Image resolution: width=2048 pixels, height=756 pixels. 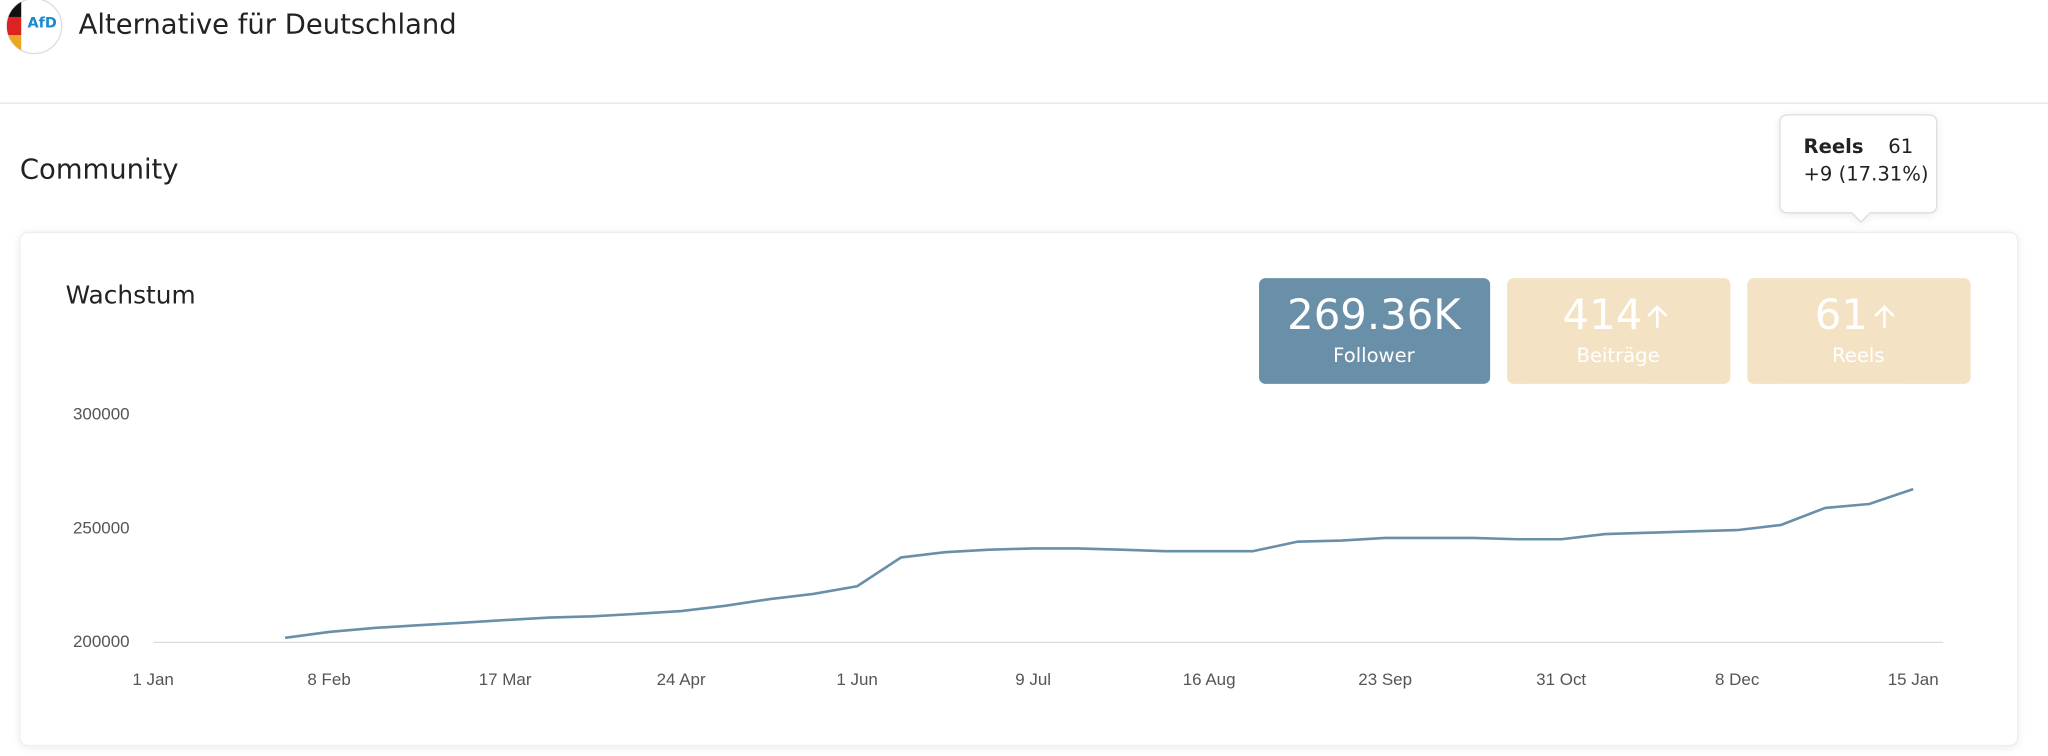 I want to click on stat-value: 269.36K, so click(x=1374, y=314).